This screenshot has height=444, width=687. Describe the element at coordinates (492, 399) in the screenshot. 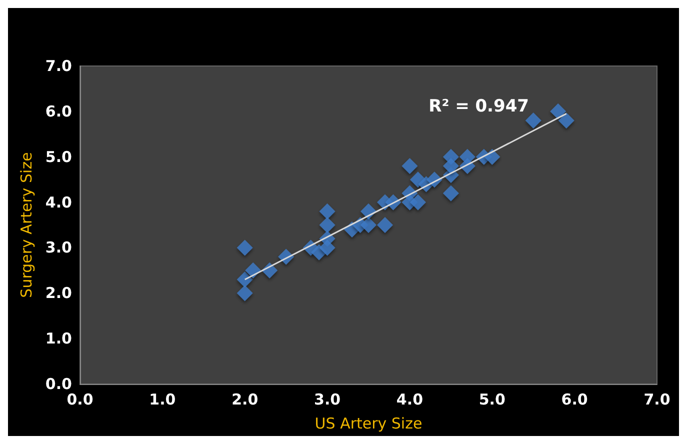

I see `x-tick-label: 5.0` at that location.